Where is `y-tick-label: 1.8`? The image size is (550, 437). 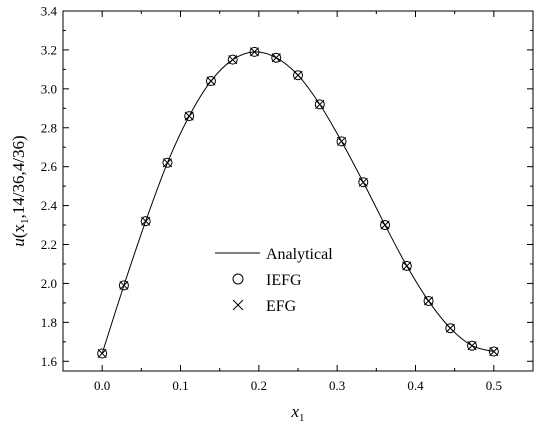 y-tick-label: 1.8 is located at coordinates (49, 322).